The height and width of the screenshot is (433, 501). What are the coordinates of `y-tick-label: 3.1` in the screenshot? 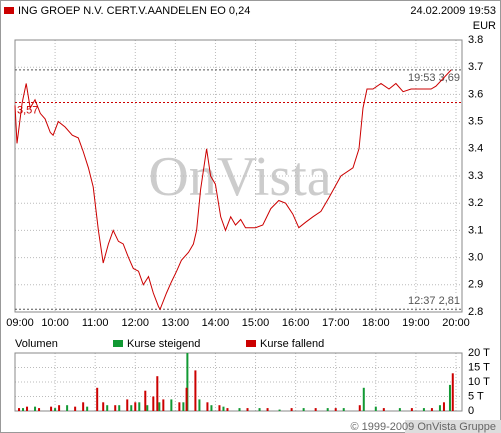 It's located at (475, 230).